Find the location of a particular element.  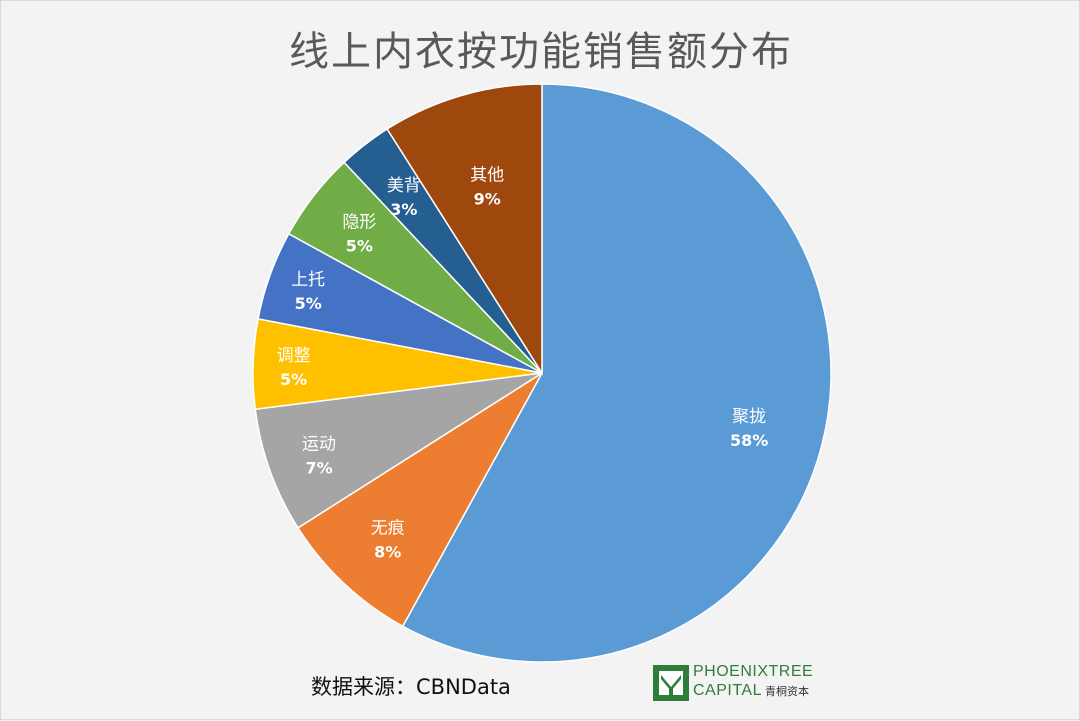

logo-text-line2: CAPITAL 青桐资本 is located at coordinates (751, 691).